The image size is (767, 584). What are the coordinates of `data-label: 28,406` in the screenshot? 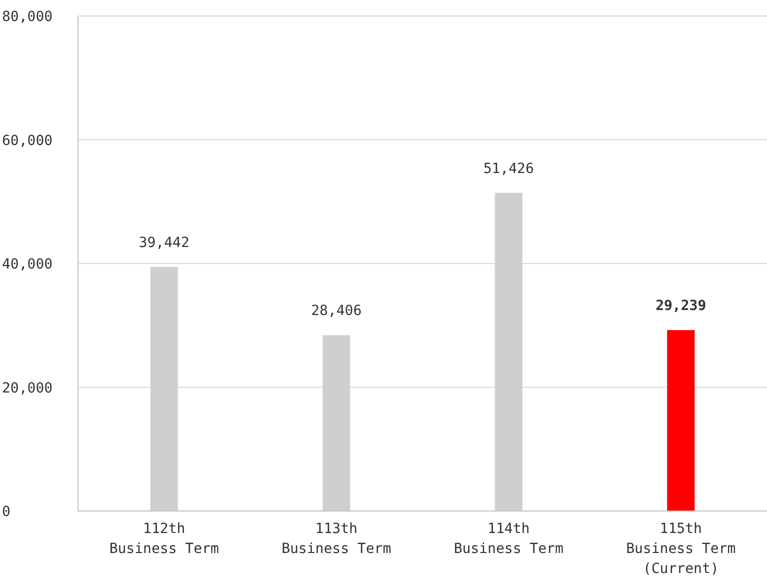 It's located at (336, 311).